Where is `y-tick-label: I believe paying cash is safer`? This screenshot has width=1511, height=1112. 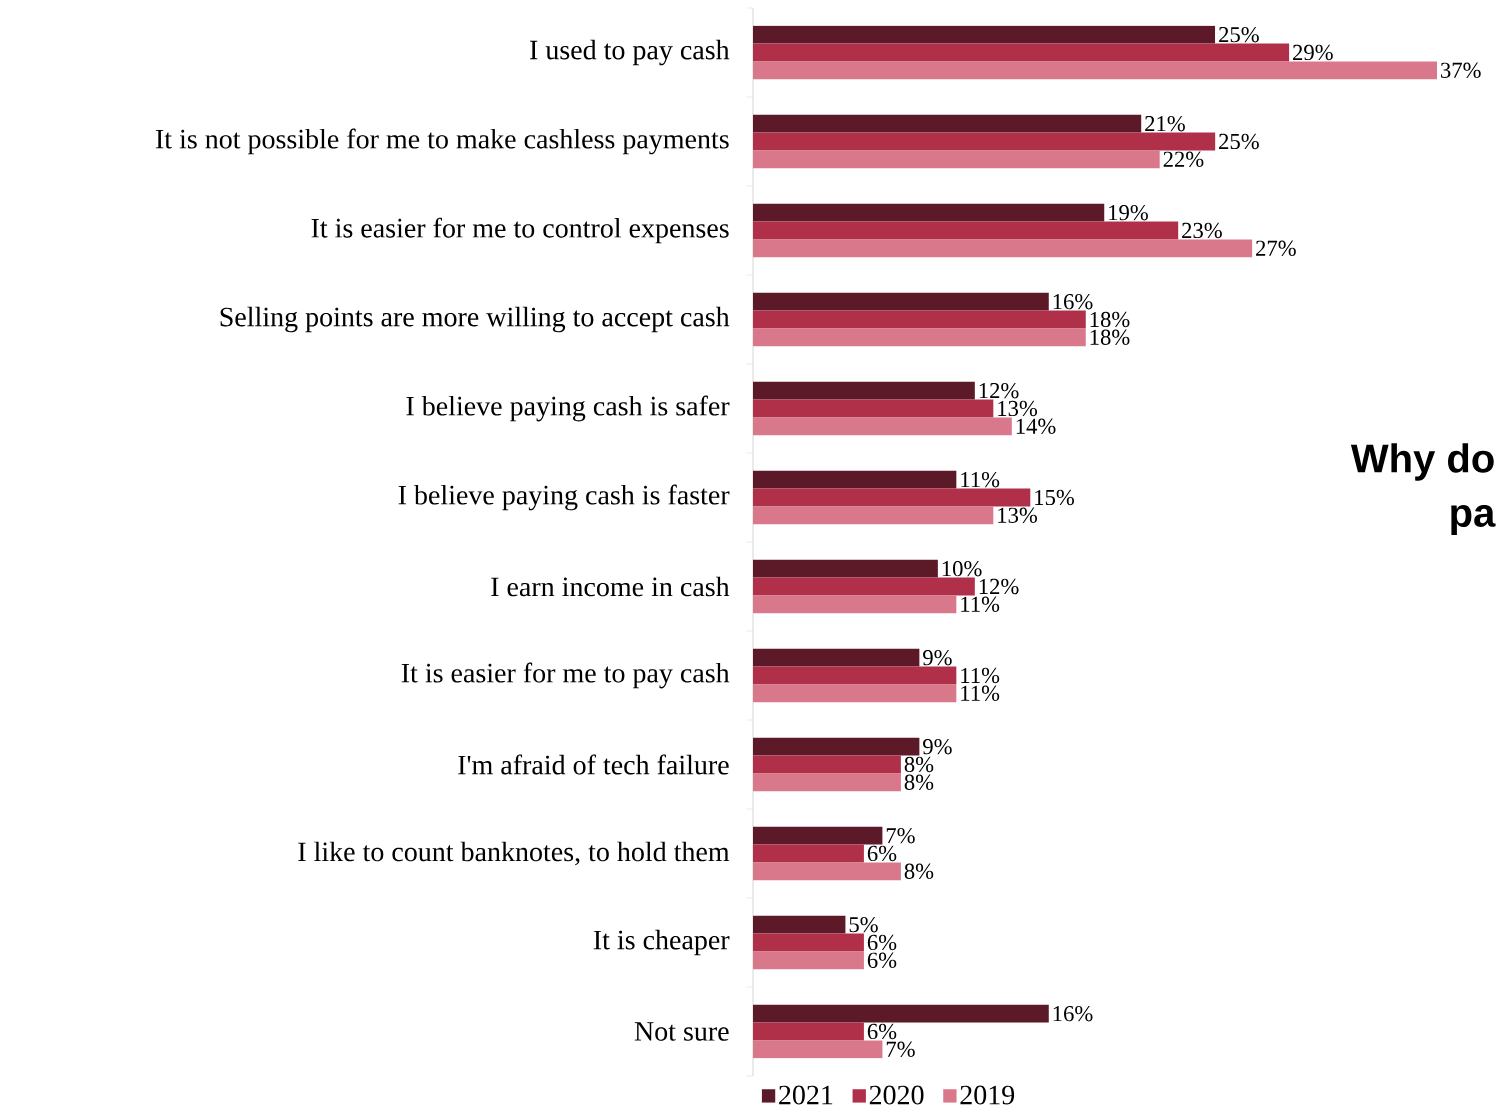
y-tick-label: I believe paying cash is safer is located at coordinates (568, 408).